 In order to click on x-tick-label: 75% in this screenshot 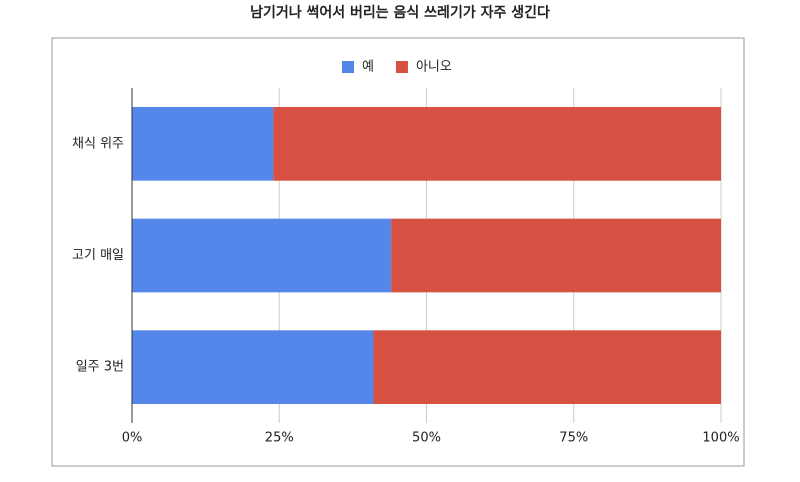, I will do `click(573, 438)`.